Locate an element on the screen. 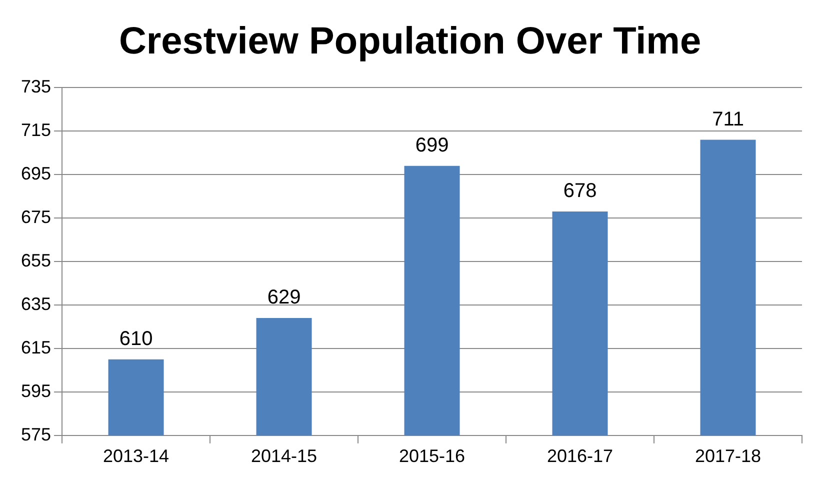 This screenshot has width=830, height=487. y-tick-label: 635 is located at coordinates (36, 304).